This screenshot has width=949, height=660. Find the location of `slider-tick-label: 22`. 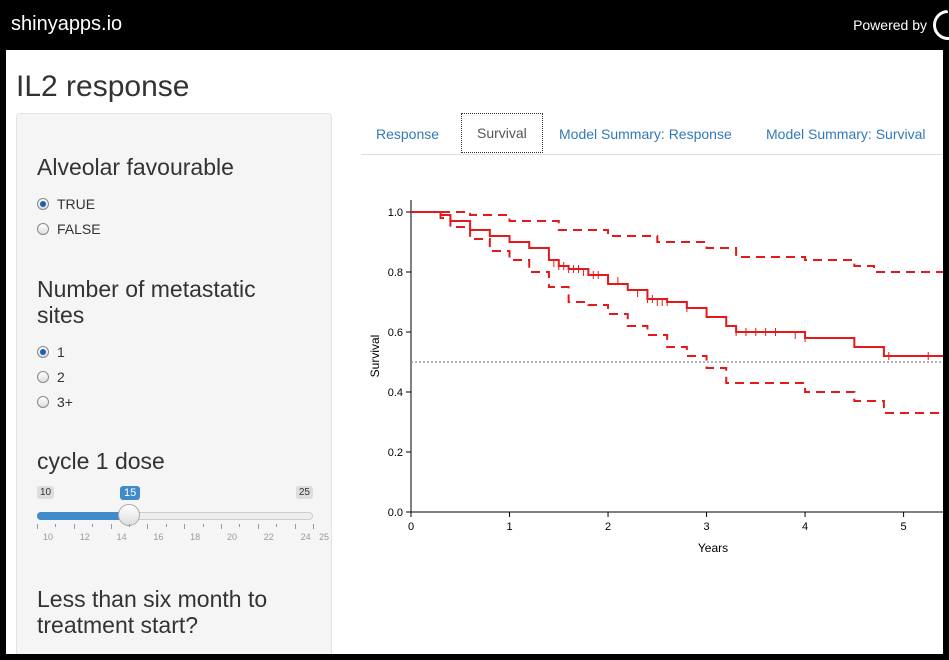

slider-tick-label: 22 is located at coordinates (268, 537).